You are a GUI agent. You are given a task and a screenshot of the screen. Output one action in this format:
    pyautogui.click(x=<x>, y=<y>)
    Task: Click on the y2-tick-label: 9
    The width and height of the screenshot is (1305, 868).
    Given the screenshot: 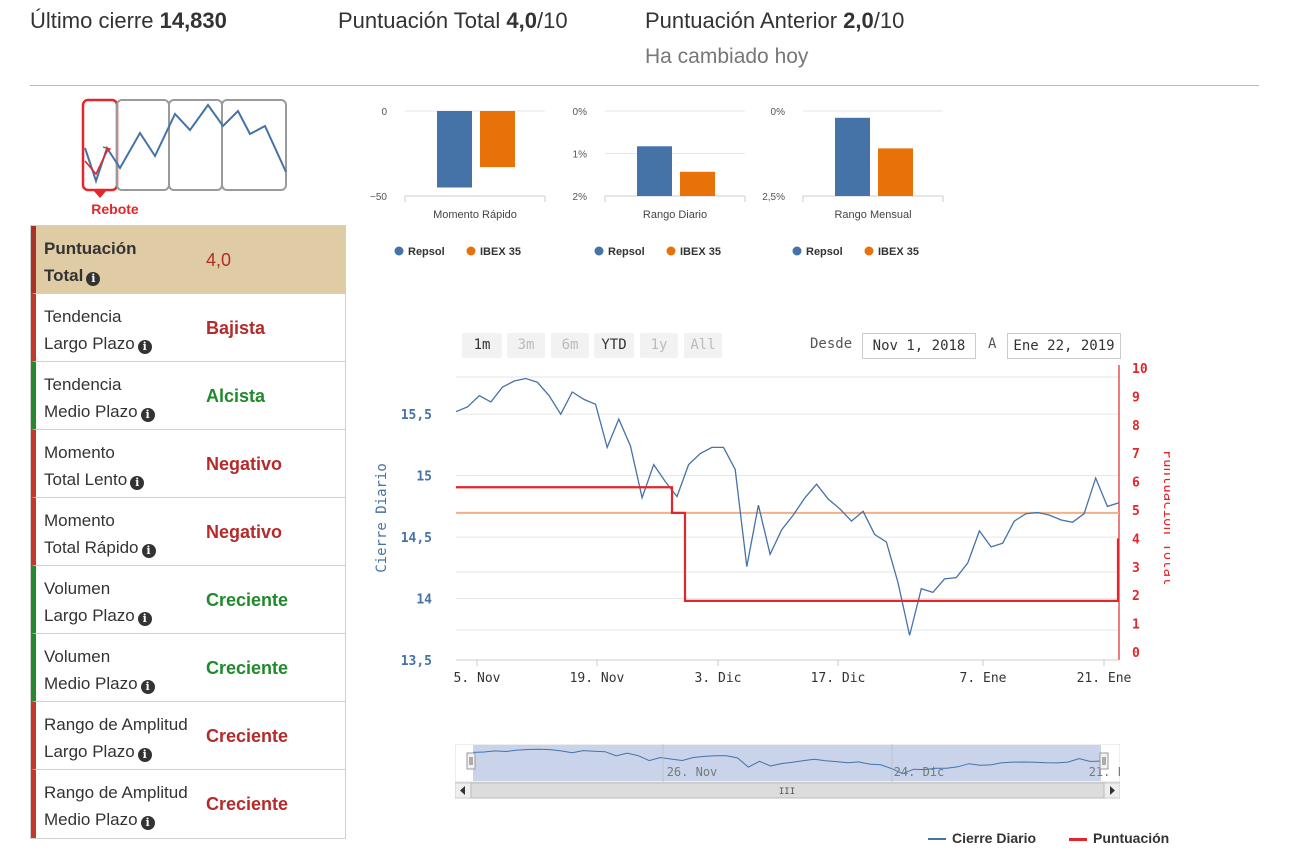 What is the action you would take?
    pyautogui.click(x=1136, y=397)
    